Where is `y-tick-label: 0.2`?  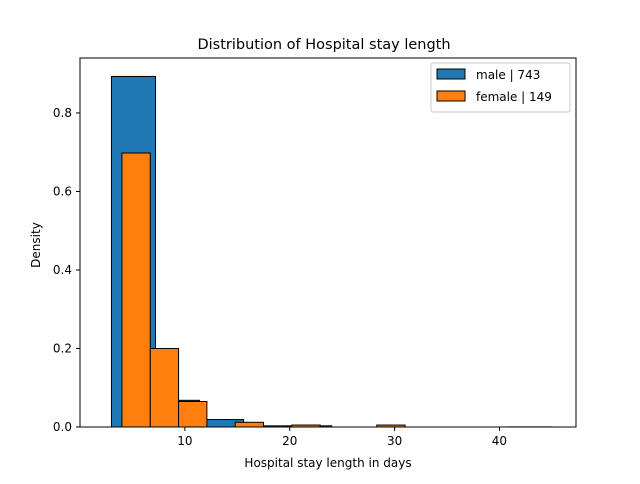
y-tick-label: 0.2 is located at coordinates (62, 348).